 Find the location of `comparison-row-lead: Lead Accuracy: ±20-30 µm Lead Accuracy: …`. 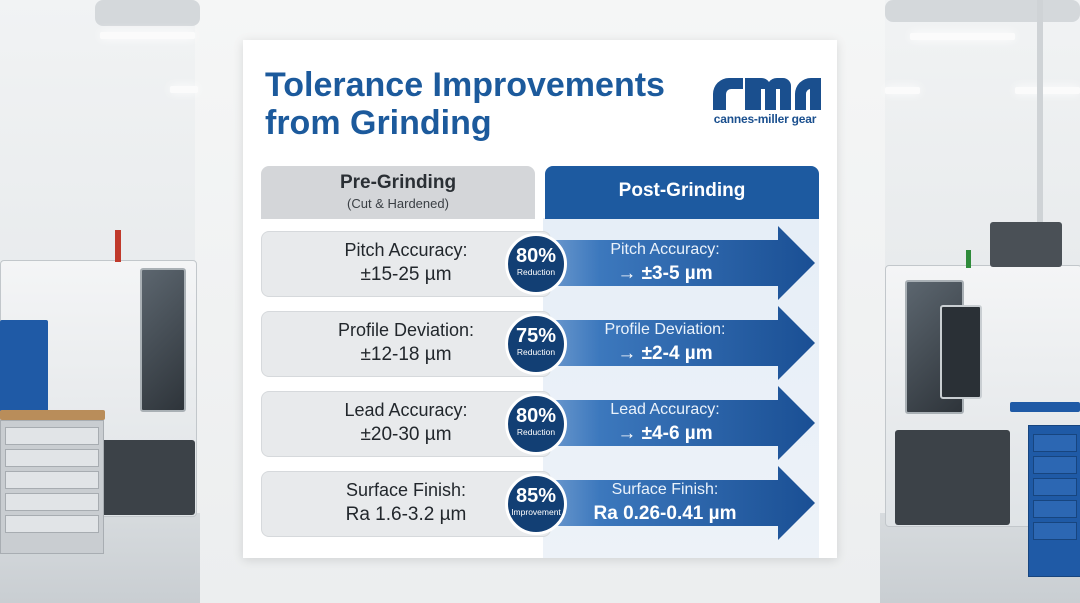

comparison-row-lead: Lead Accuracy: ±20-30 µm Lead Accuracy: … is located at coordinates (540, 423).